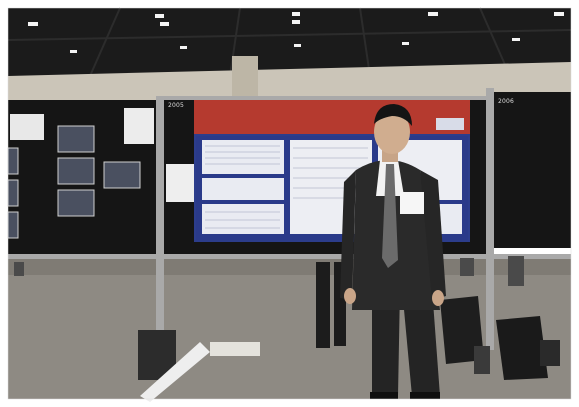 This screenshot has height=407, width=579. Describe the element at coordinates (506, 101) in the screenshot. I see `right-board-number: 2006` at that location.